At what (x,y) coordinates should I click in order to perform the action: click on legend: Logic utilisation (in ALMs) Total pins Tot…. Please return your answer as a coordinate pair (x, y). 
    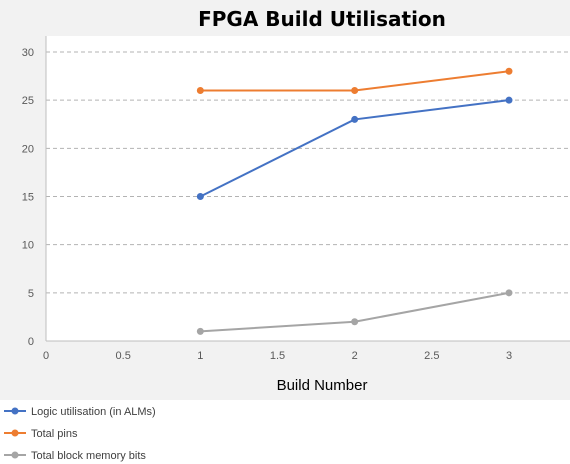
    Looking at the image, I should click on (80, 434).